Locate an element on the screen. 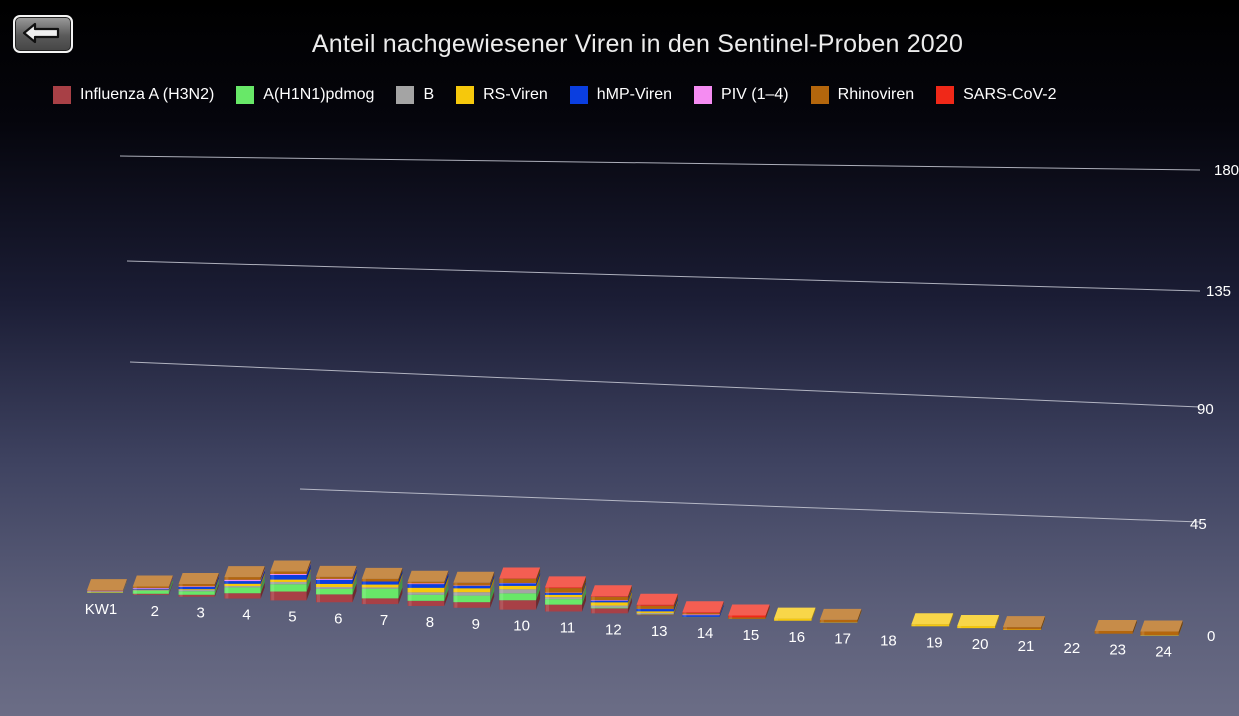 The image size is (1239, 716). x-tick-label: 20 is located at coordinates (980, 644).